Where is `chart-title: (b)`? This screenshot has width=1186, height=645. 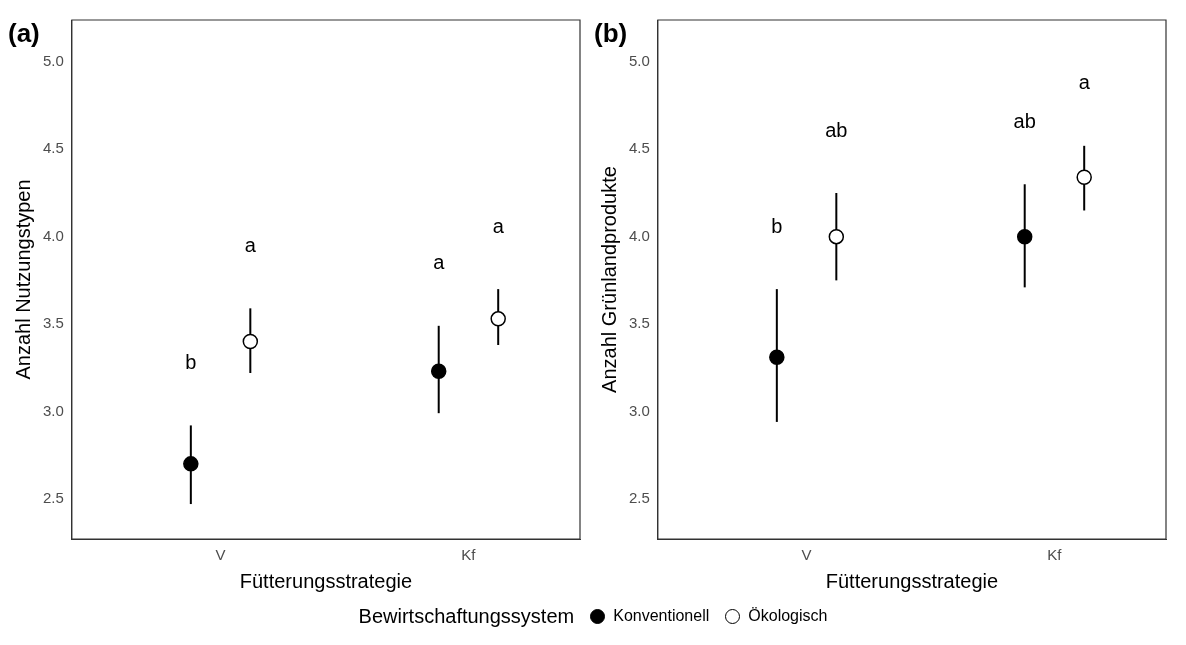
chart-title: (b) is located at coordinates (611, 32).